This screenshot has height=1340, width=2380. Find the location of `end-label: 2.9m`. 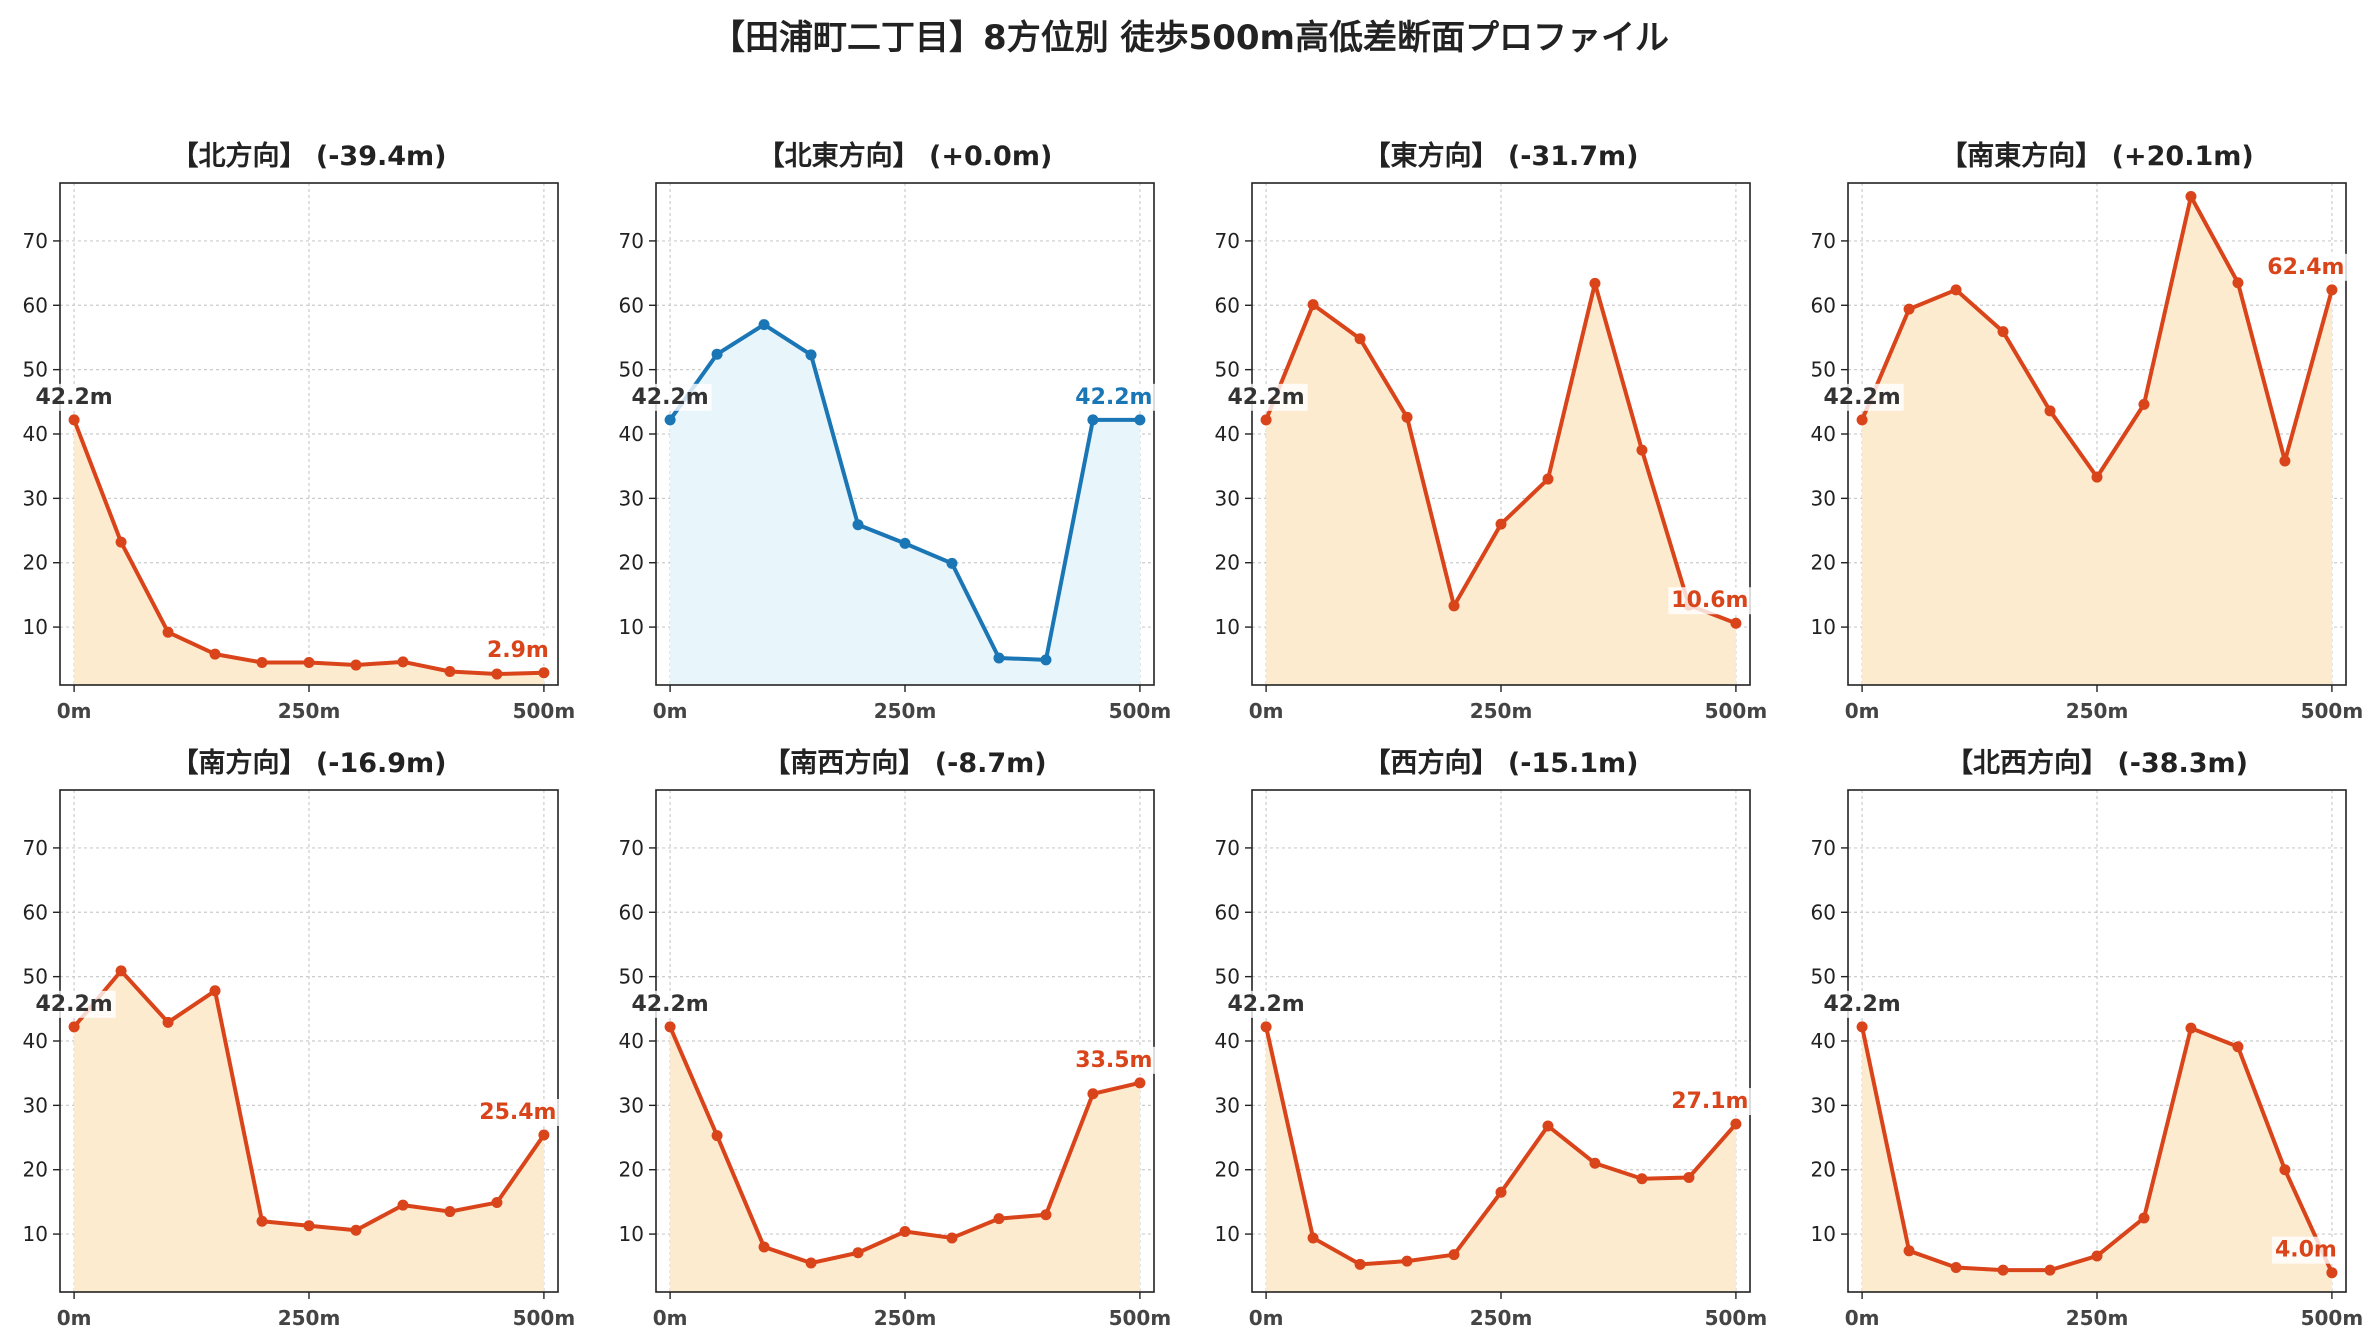

end-label: 2.9m is located at coordinates (518, 650).